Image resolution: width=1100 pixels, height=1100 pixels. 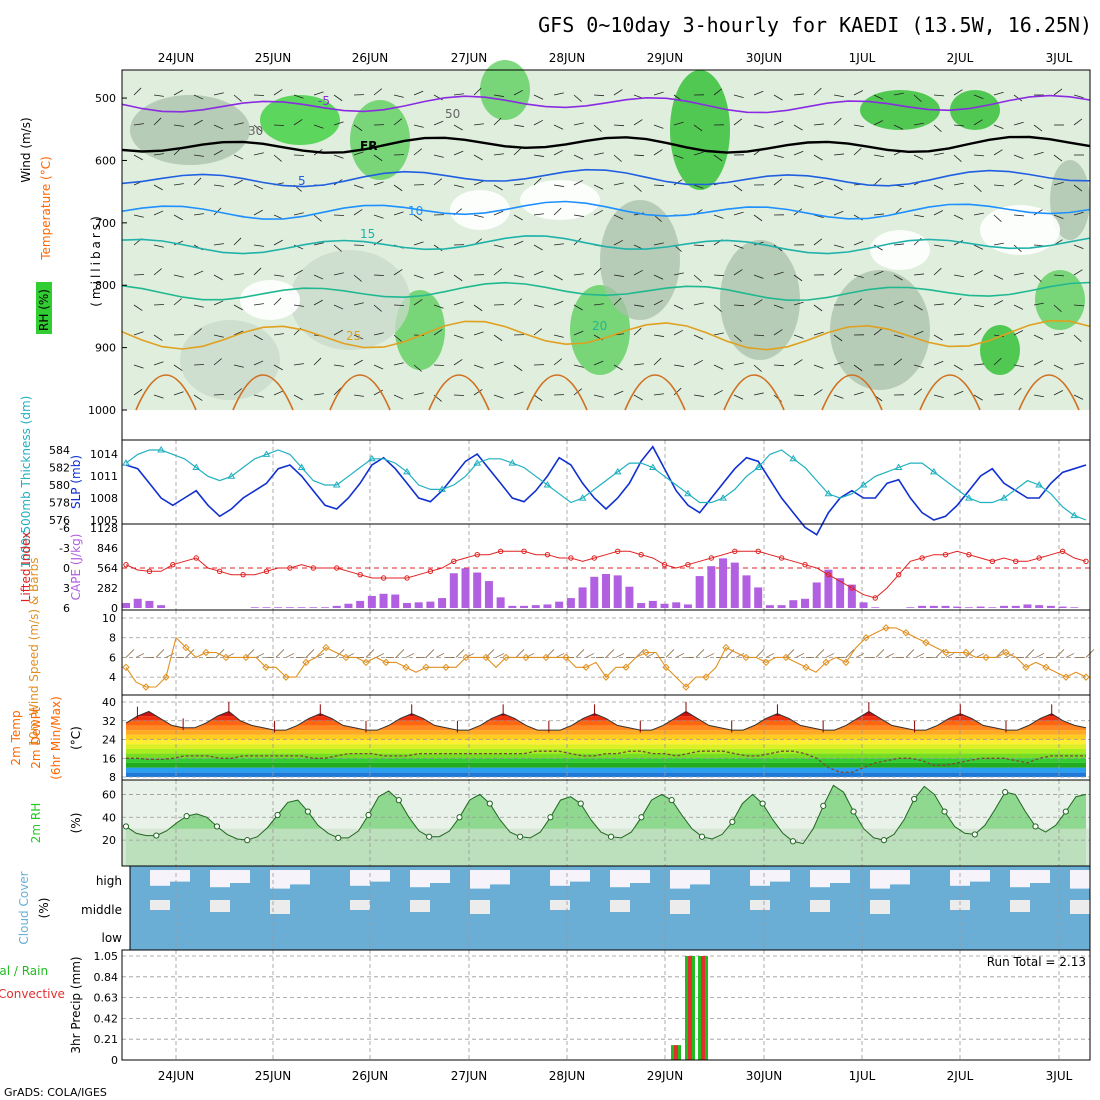 I want to click on dry-region, so click(x=480, y=210).